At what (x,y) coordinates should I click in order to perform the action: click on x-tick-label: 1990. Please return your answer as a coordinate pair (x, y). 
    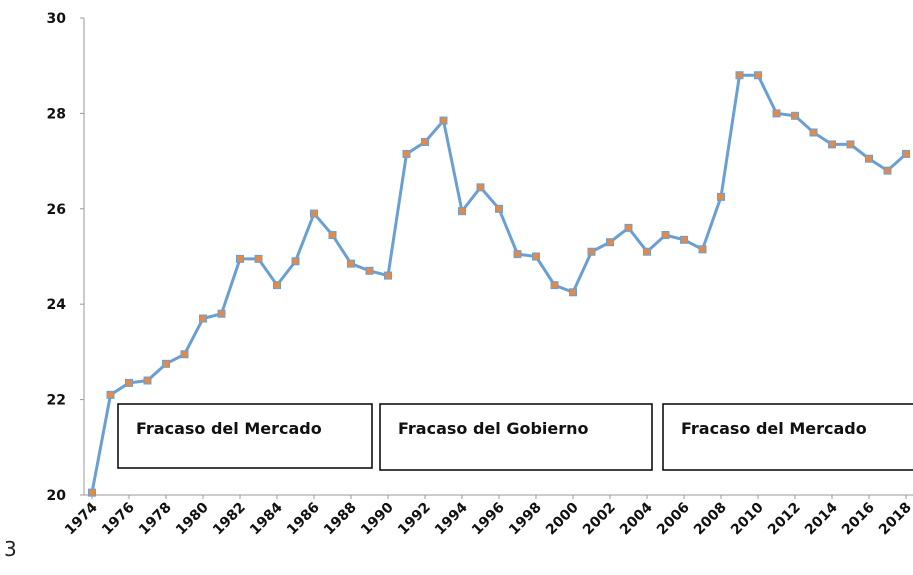
    Looking at the image, I should click on (377, 518).